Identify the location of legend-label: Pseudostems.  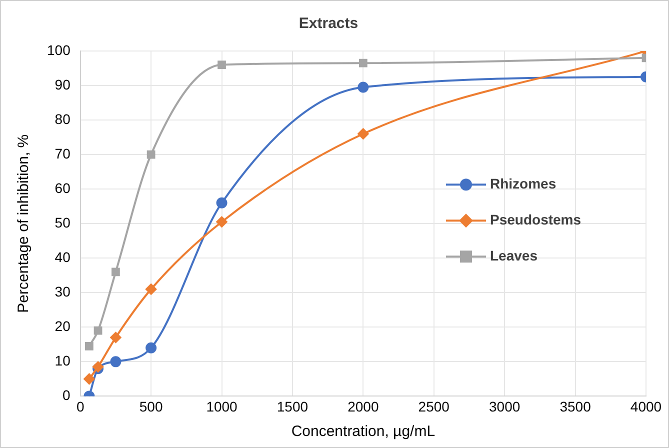
(536, 219).